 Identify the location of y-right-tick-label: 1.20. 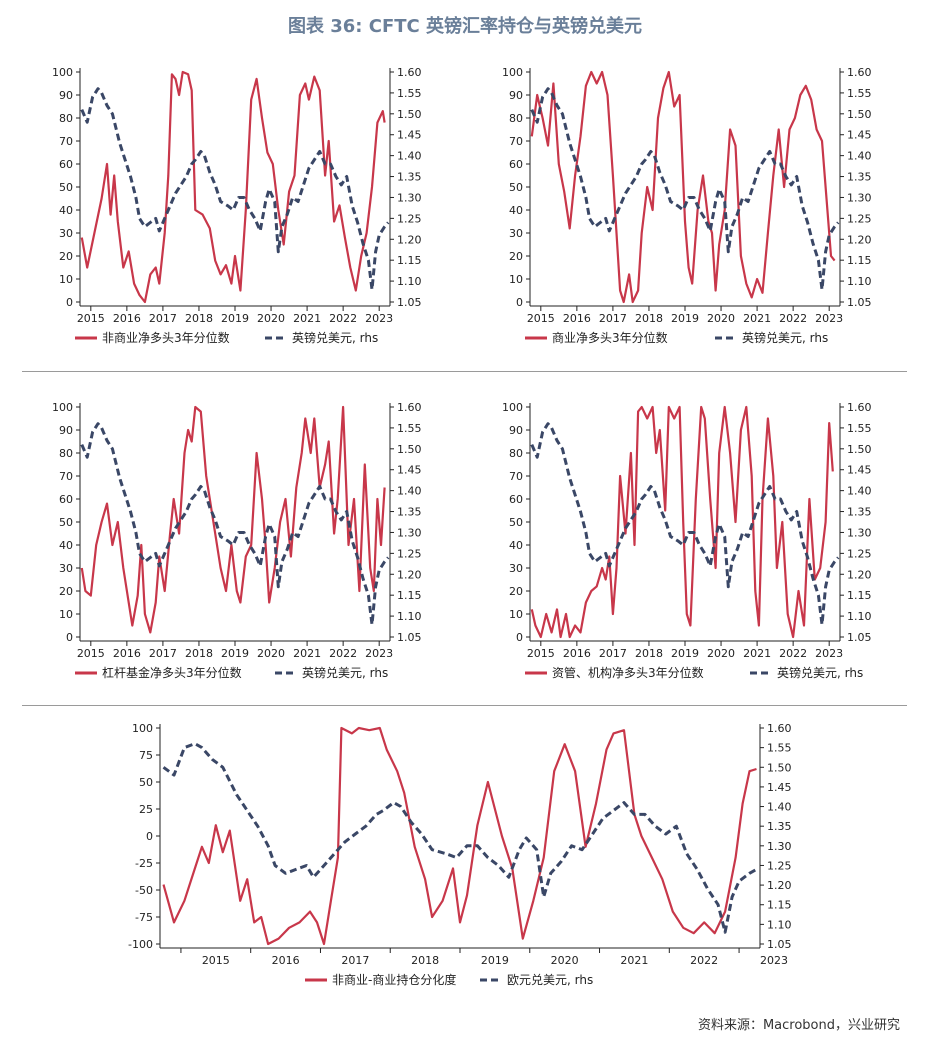
(859, 574).